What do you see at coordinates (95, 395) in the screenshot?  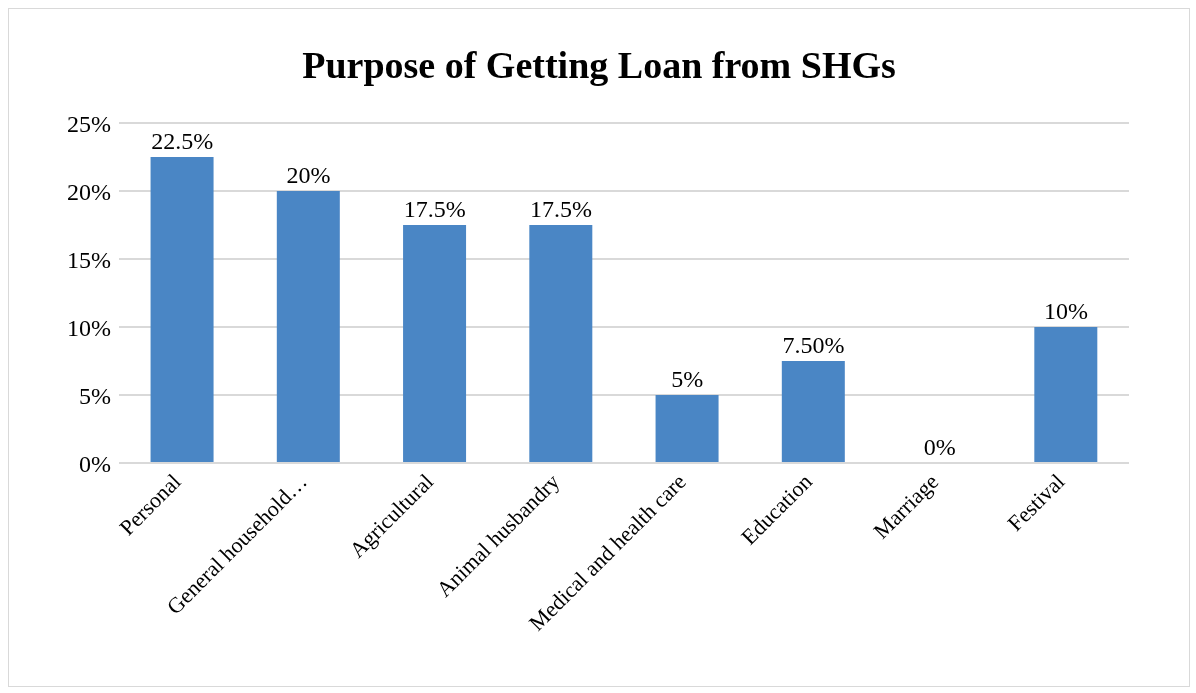 I see `y-tick-label: 5%` at bounding box center [95, 395].